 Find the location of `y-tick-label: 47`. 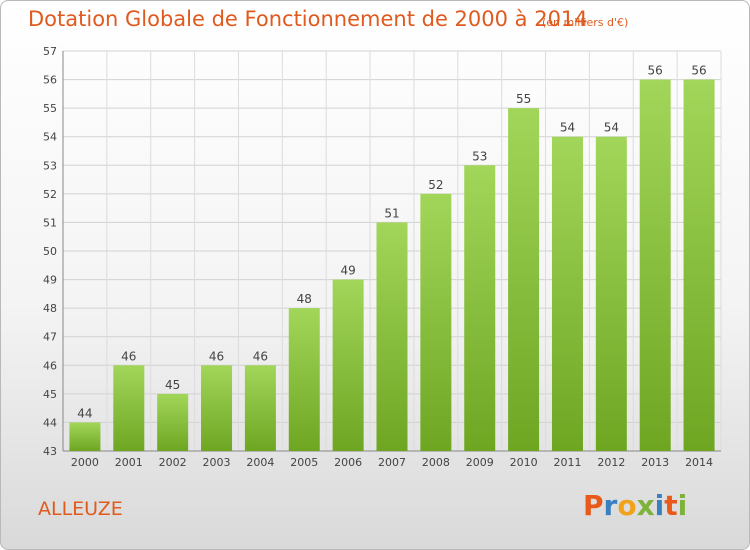

y-tick-label: 47 is located at coordinates (50, 337).